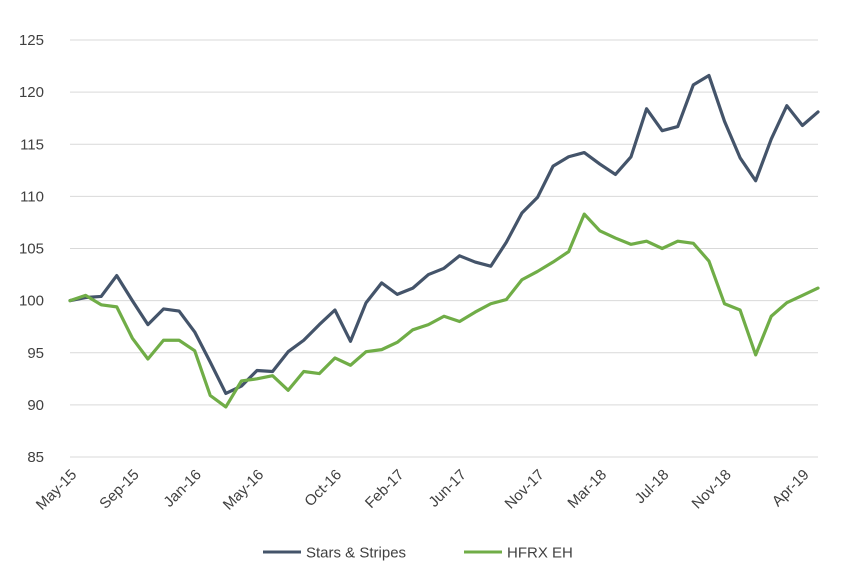  I want to click on legend-label-hfrx-eh: HFRX EH, so click(540, 553).